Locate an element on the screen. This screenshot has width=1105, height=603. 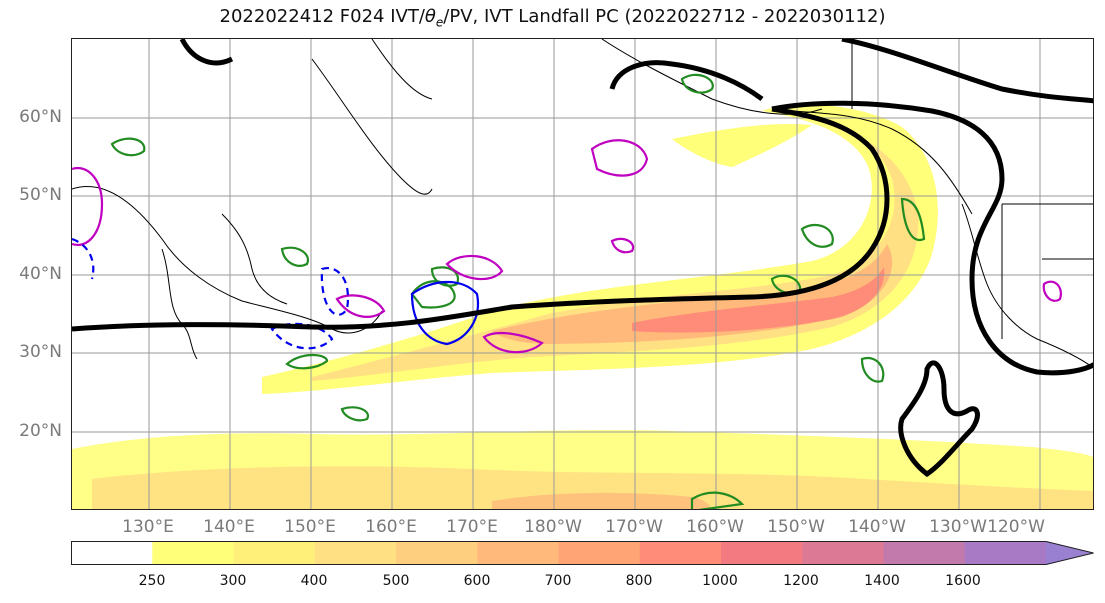
lon-label: 160°W is located at coordinates (715, 527).